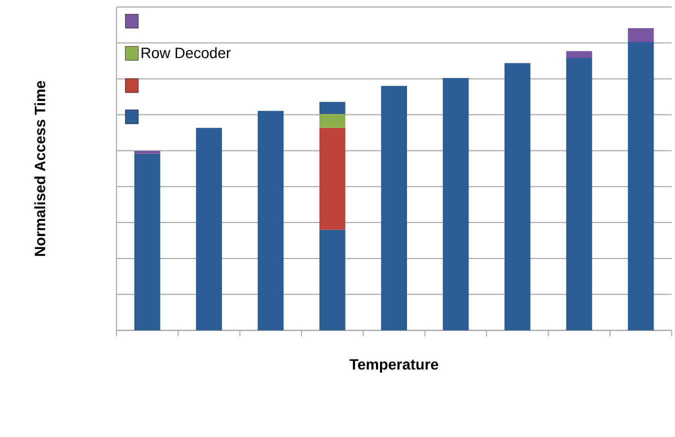 The width and height of the screenshot is (675, 437). What do you see at coordinates (40, 168) in the screenshot?
I see `y-axis-title: Normalised Access Time` at bounding box center [40, 168].